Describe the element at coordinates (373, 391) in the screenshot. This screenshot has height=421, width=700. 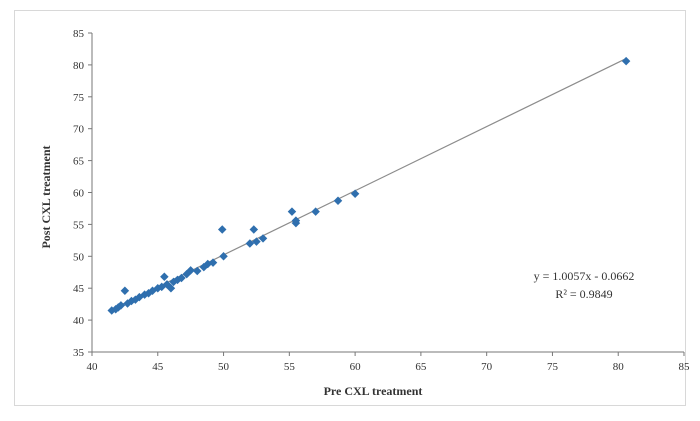
I see `x-axis-title: Pre CXL treatment` at that location.